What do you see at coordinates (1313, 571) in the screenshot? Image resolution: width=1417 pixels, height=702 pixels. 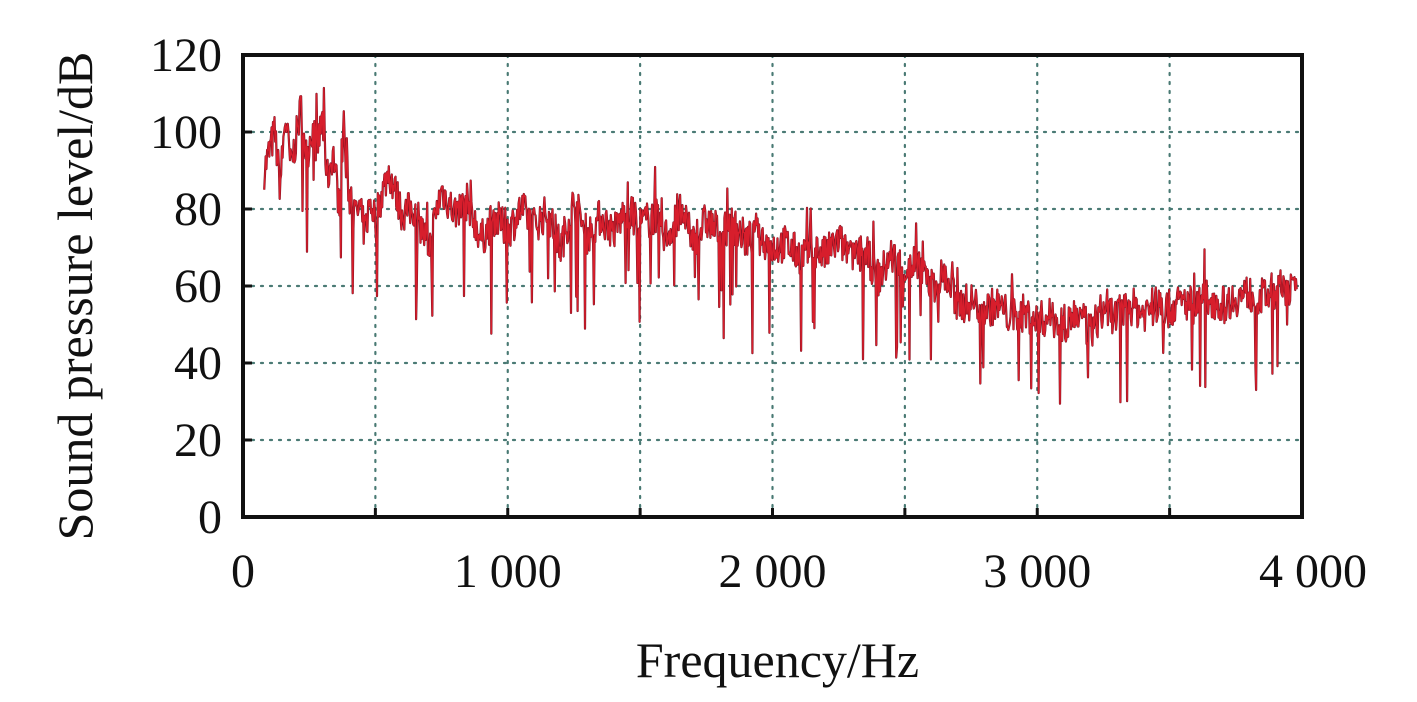 I see `x-tick-label: 4 000` at bounding box center [1313, 571].